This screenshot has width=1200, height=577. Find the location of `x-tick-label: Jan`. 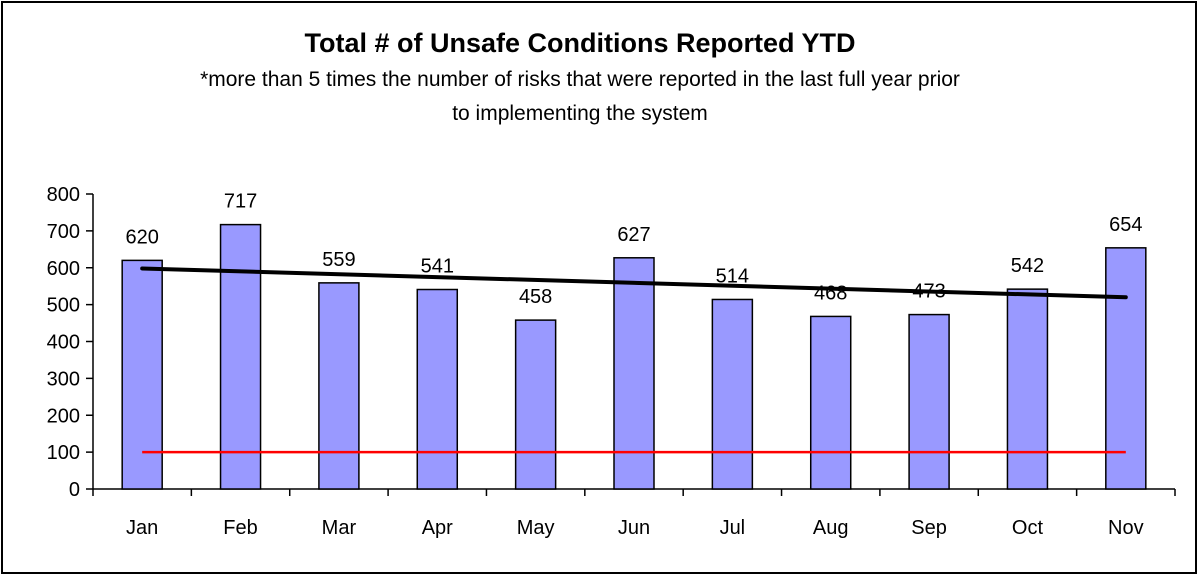

x-tick-label: Jan is located at coordinates (142, 528).